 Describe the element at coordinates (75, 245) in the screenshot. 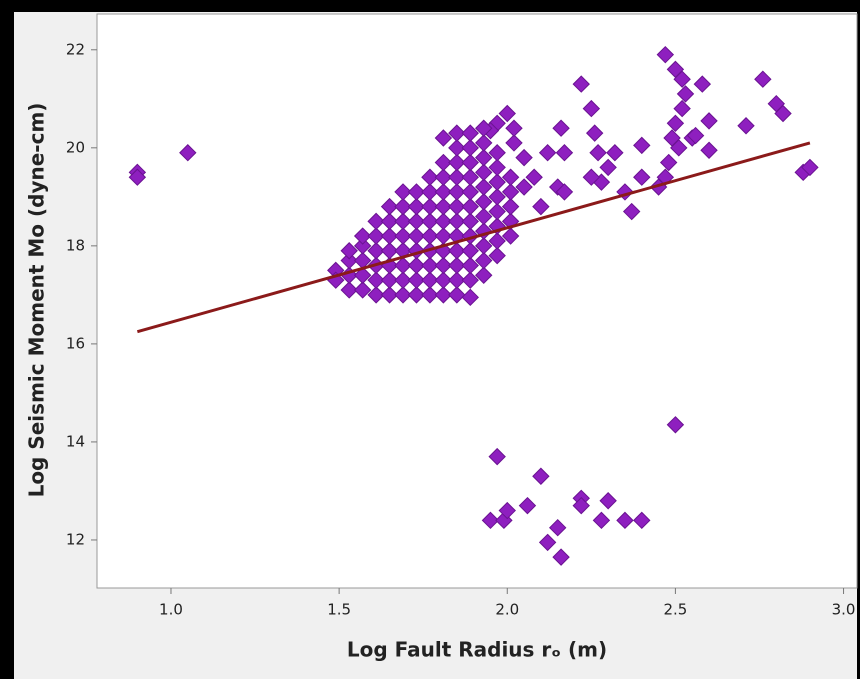

I see `y-tick-label: 18` at that location.